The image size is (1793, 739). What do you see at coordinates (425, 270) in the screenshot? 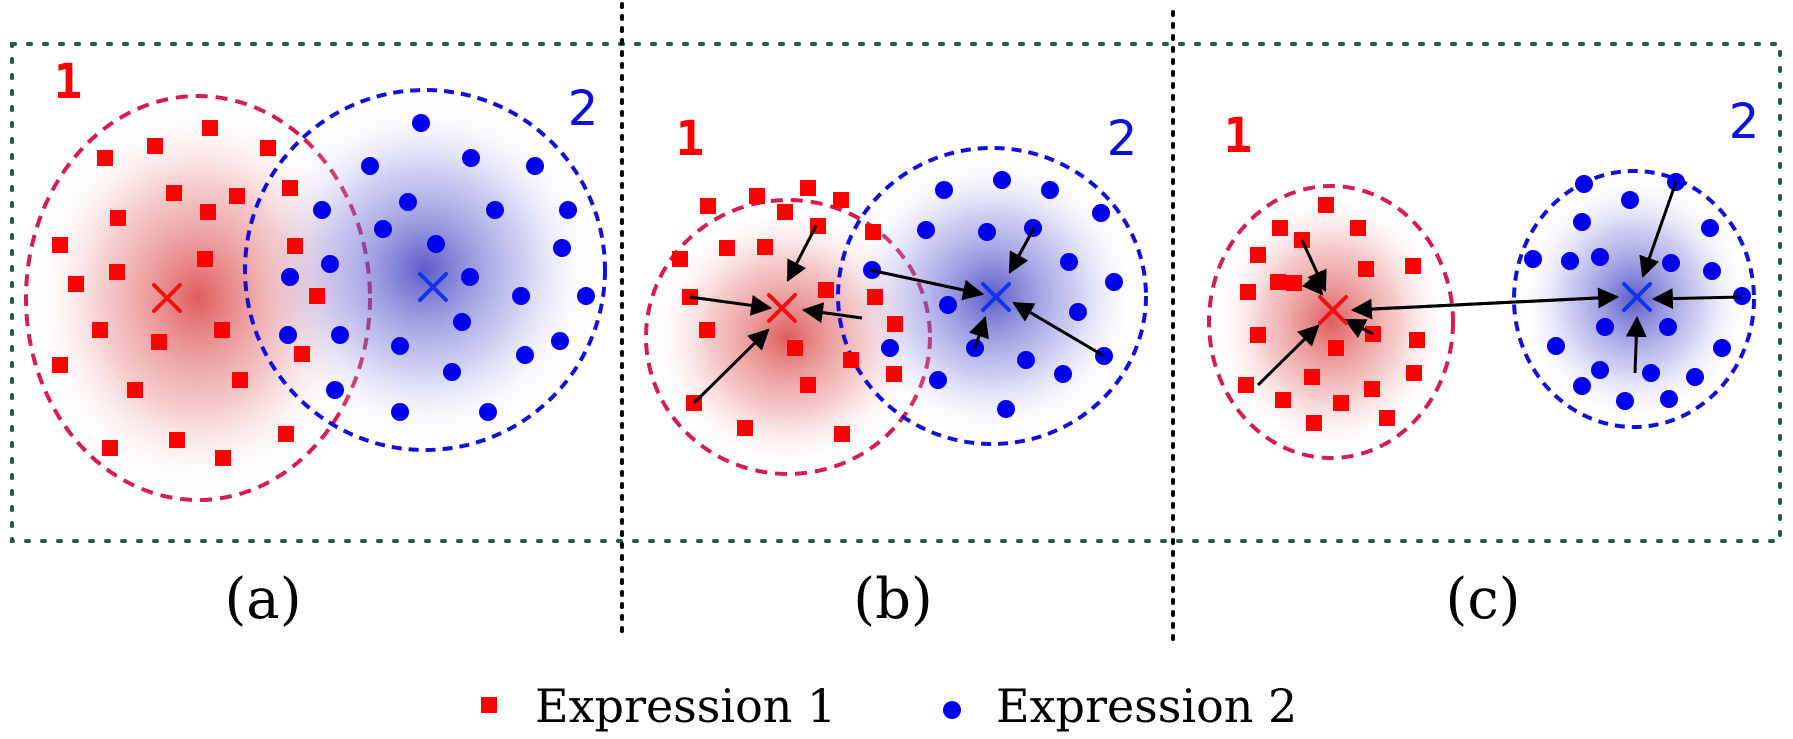
I see `cluster-2-region` at bounding box center [425, 270].